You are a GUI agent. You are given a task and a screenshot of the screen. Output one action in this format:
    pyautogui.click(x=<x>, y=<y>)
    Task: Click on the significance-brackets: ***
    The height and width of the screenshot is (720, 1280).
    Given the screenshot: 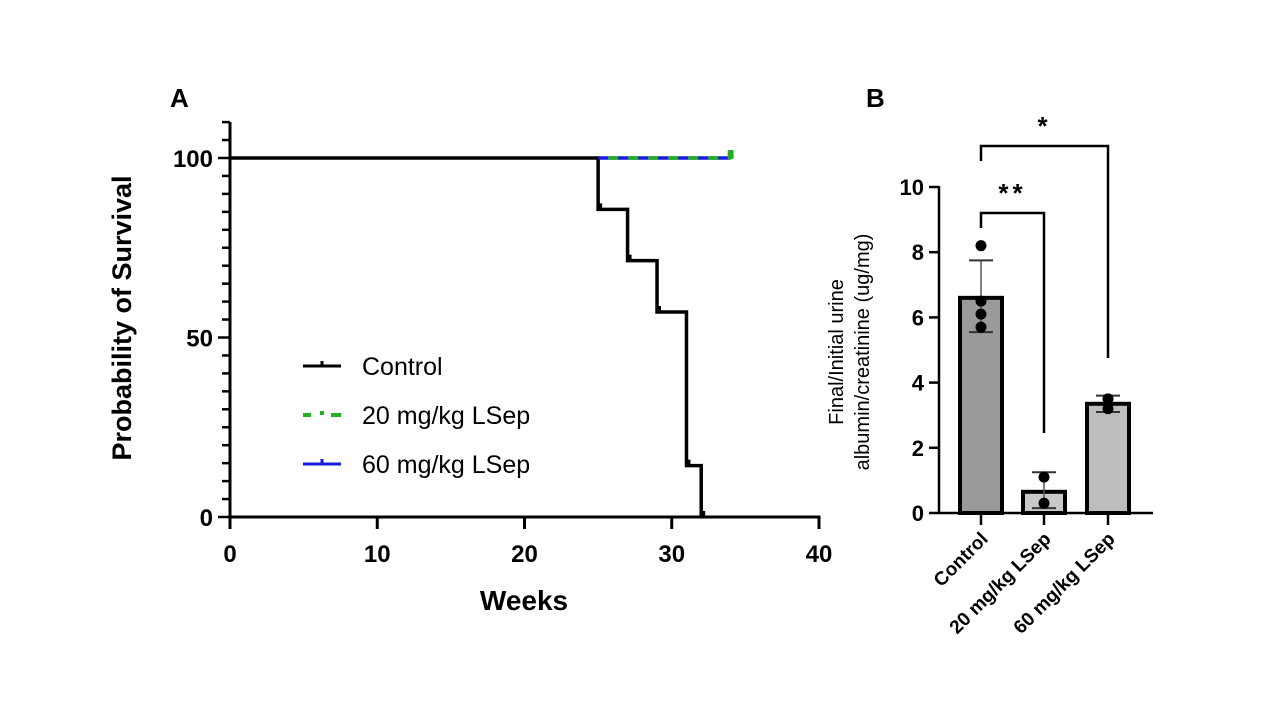 What is the action you would take?
    pyautogui.click(x=1044, y=272)
    